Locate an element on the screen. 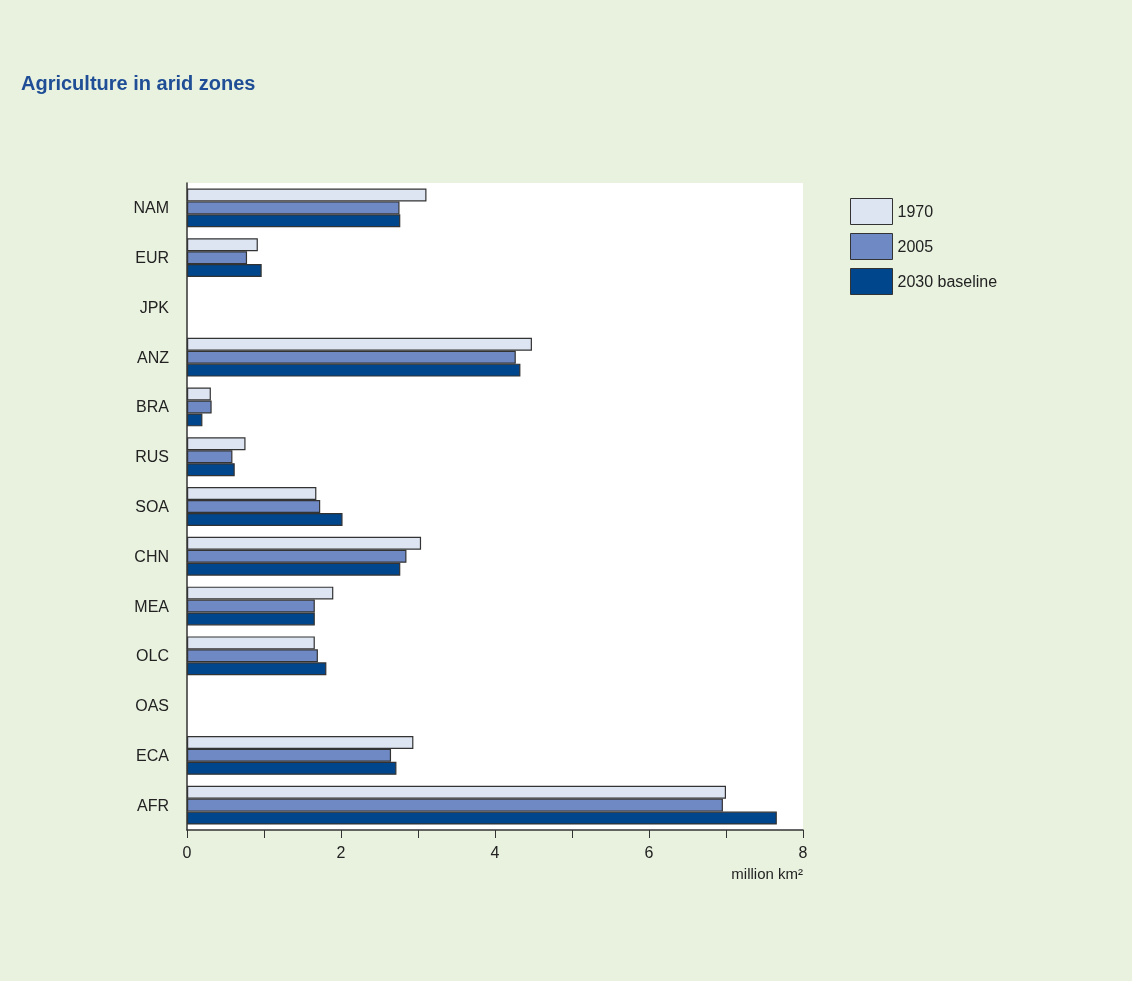 This screenshot has width=1132, height=981. y-tick-label: OLC is located at coordinates (152, 656).